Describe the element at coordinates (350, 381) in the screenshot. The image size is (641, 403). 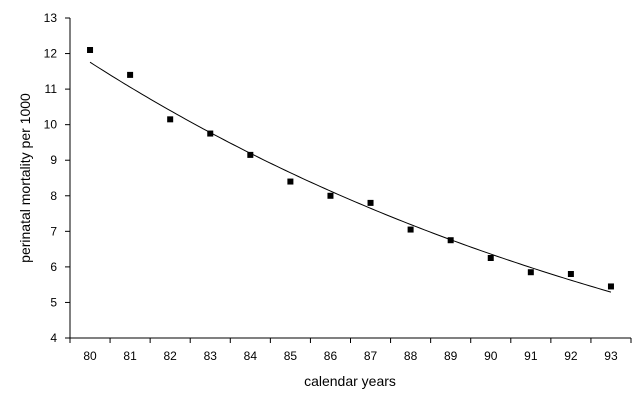
I see `x-axis-title: calendar years` at that location.